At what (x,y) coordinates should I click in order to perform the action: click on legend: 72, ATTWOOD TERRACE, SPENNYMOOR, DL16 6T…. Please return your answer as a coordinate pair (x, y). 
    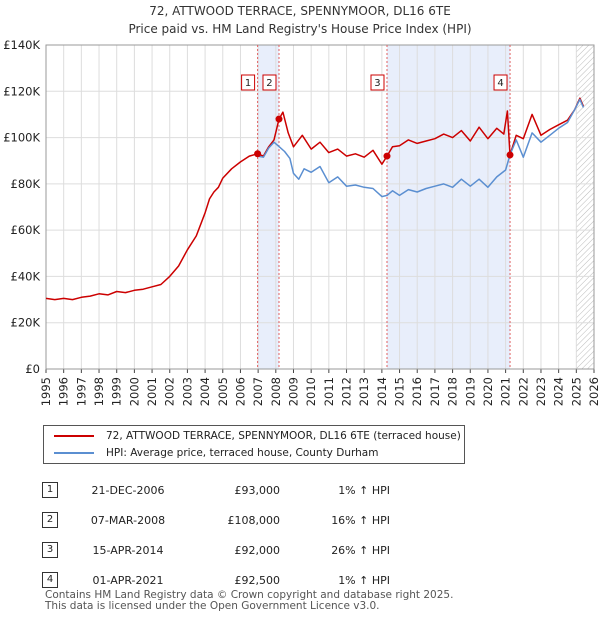
    Looking at the image, I should click on (254, 444).